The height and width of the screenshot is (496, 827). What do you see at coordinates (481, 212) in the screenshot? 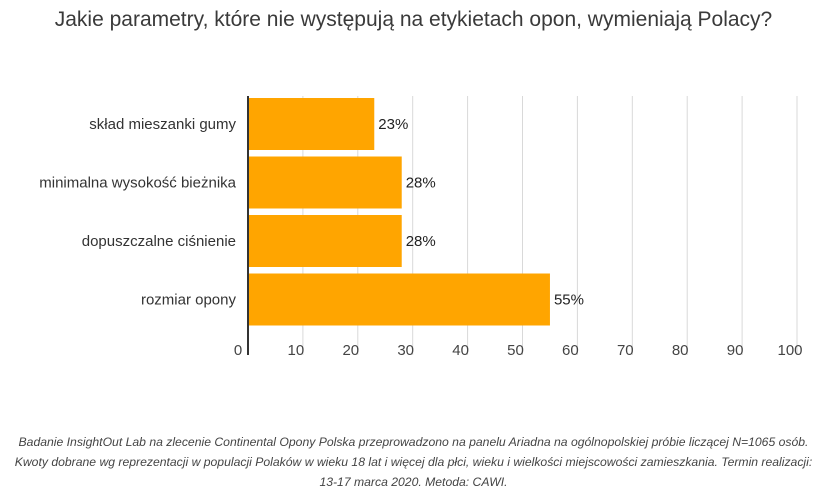
I see `value-labels: 23% 28% 28% 55%` at bounding box center [481, 212].